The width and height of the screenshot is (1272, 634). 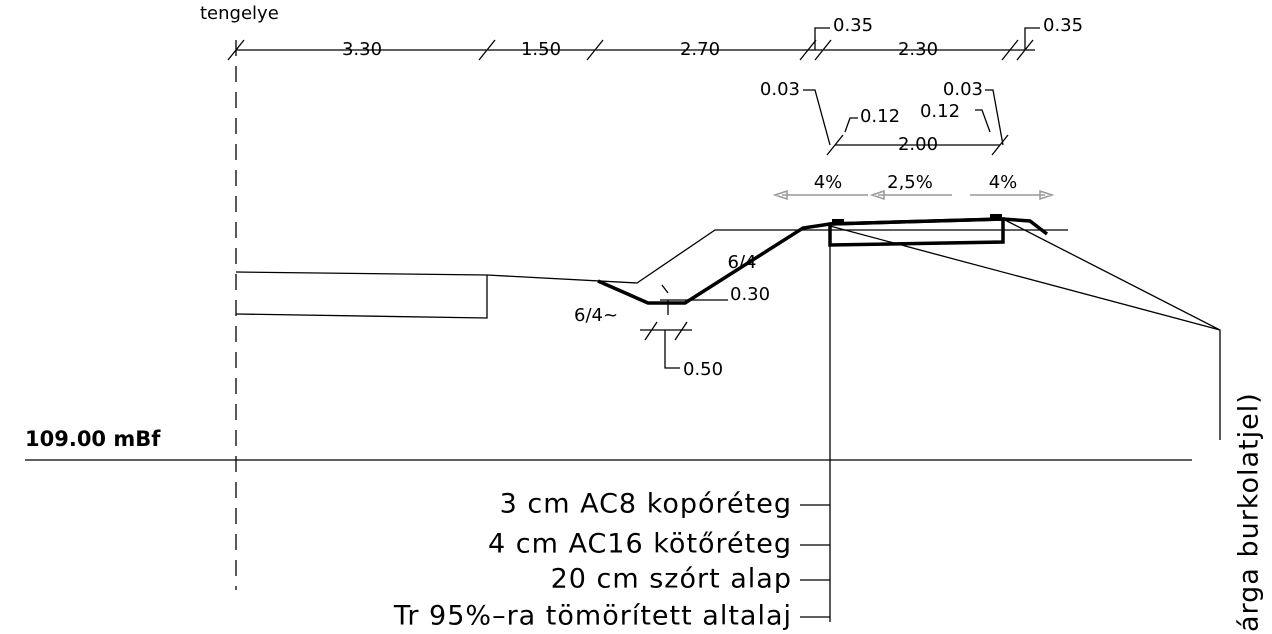 I want to click on side-note: árga burkolatjel), so click(x=1249, y=512).